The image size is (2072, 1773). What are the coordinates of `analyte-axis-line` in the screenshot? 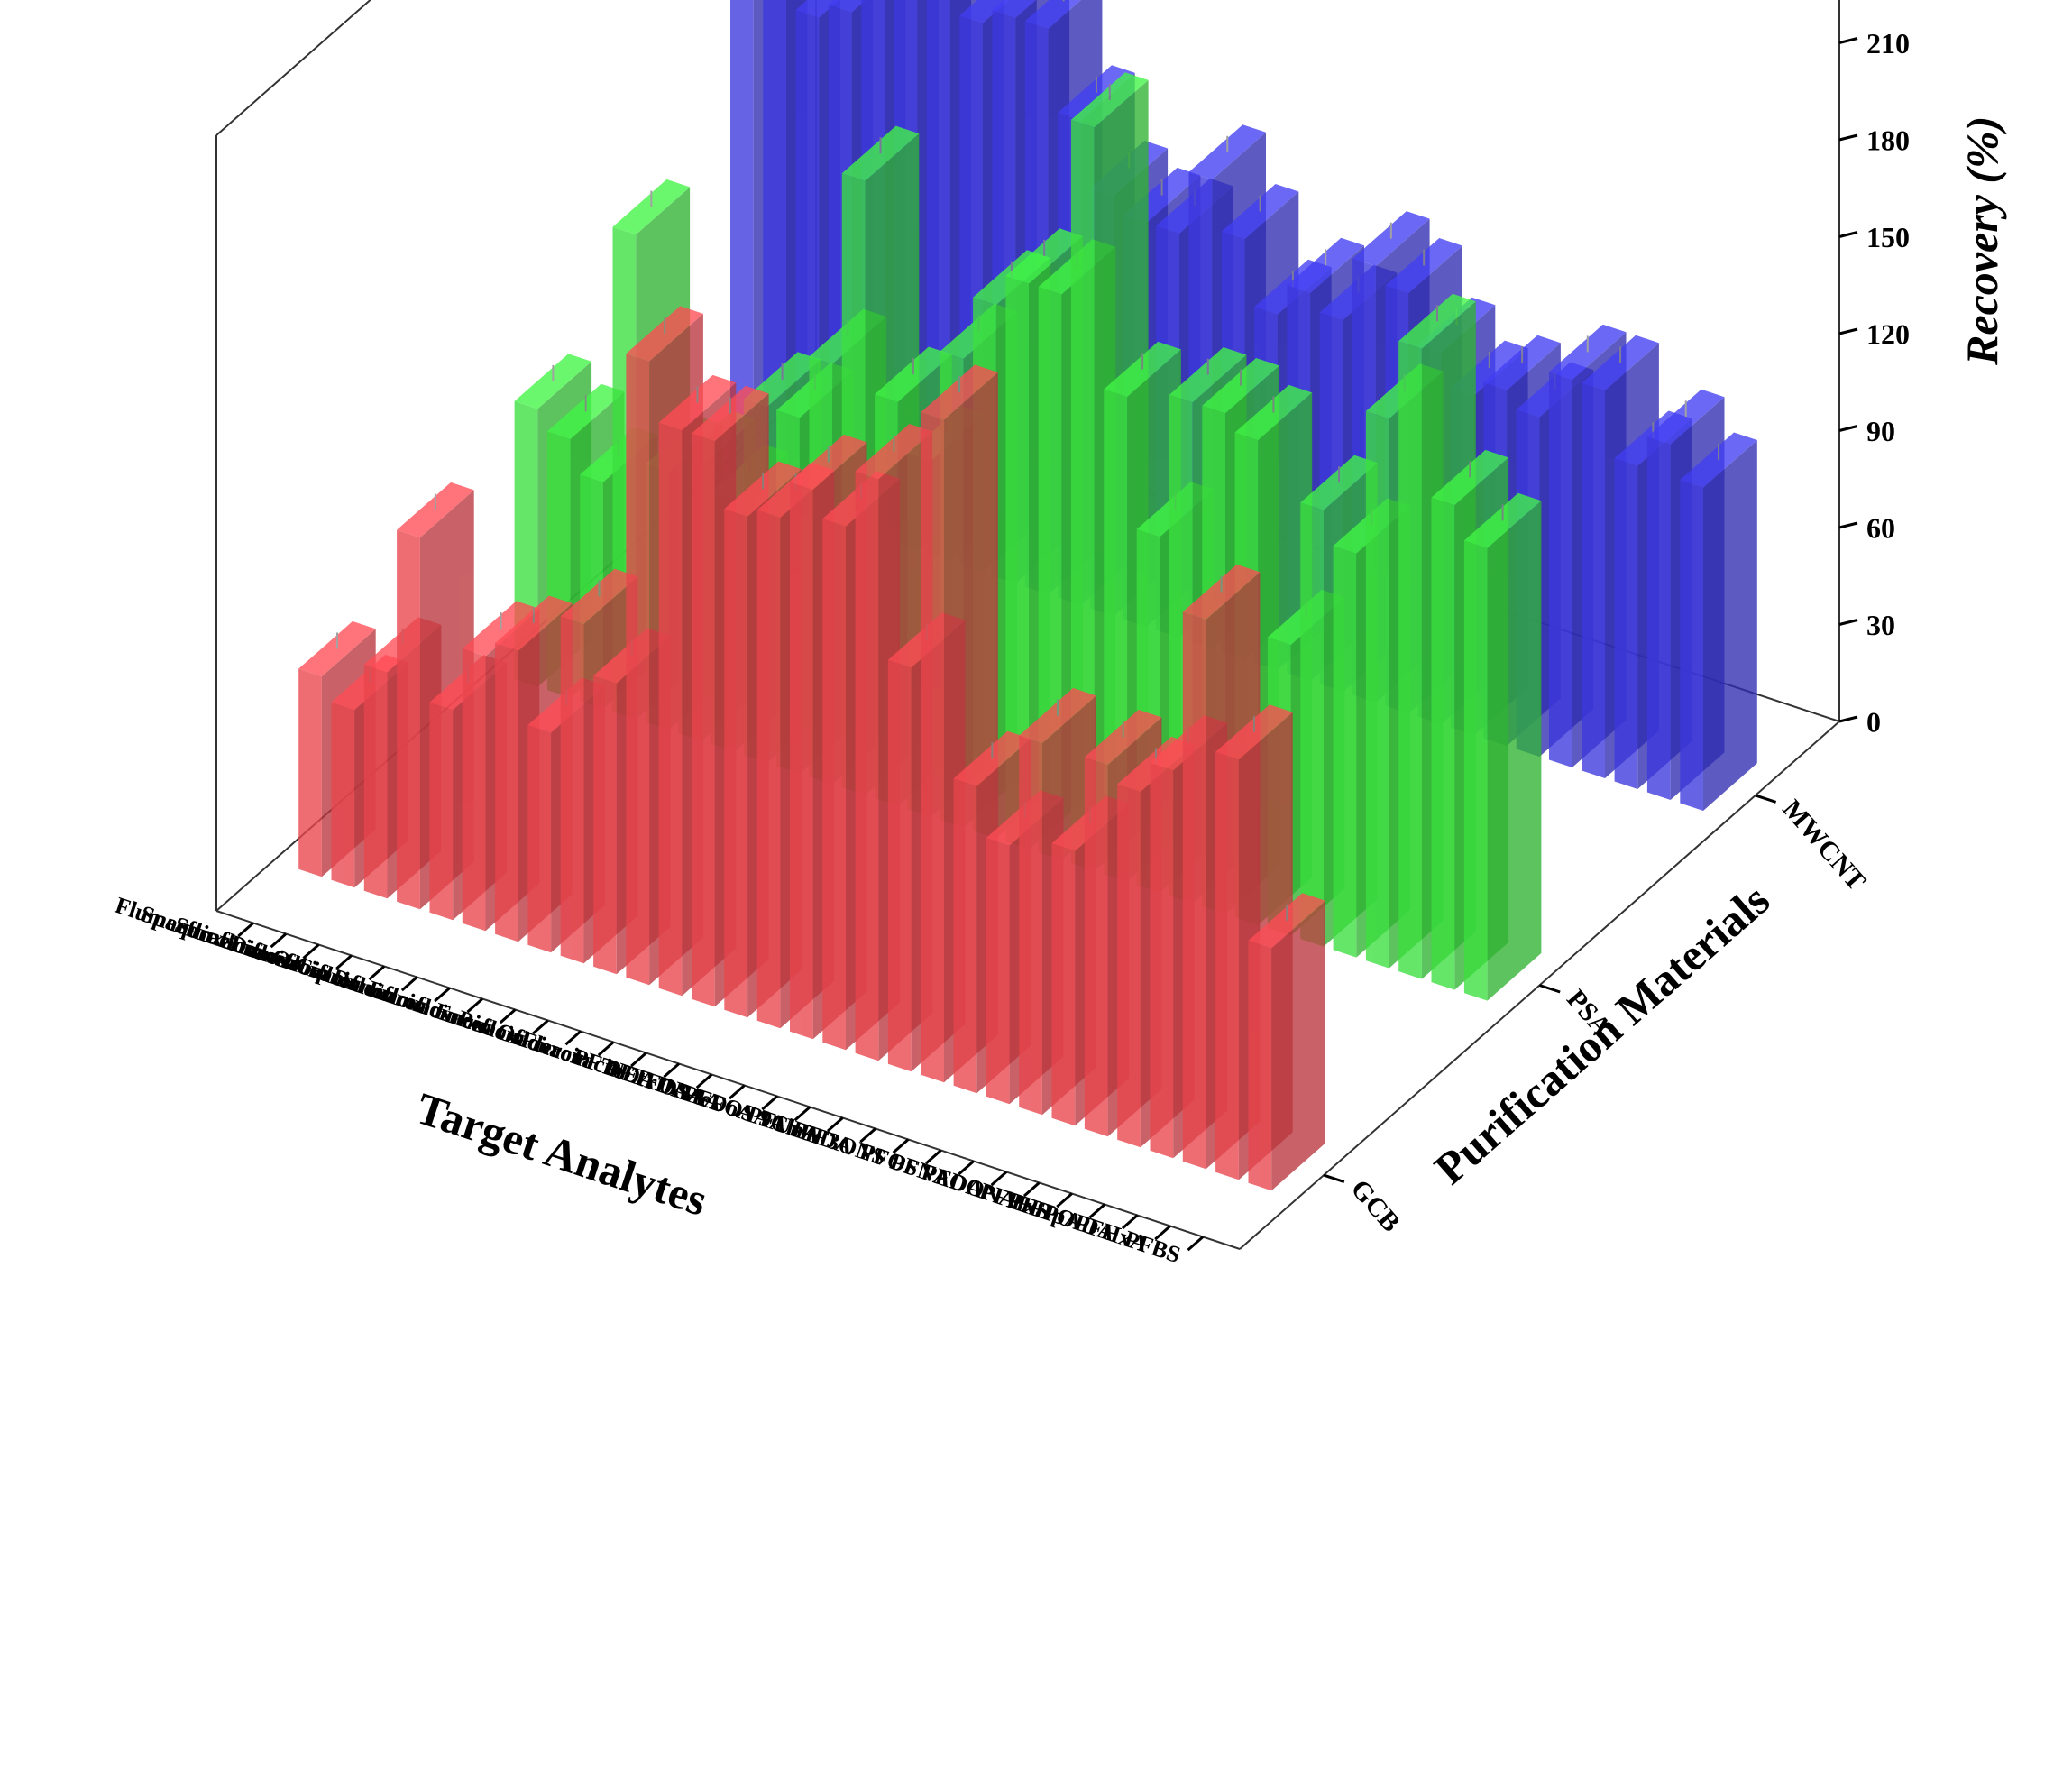 It's located at (728, 1080).